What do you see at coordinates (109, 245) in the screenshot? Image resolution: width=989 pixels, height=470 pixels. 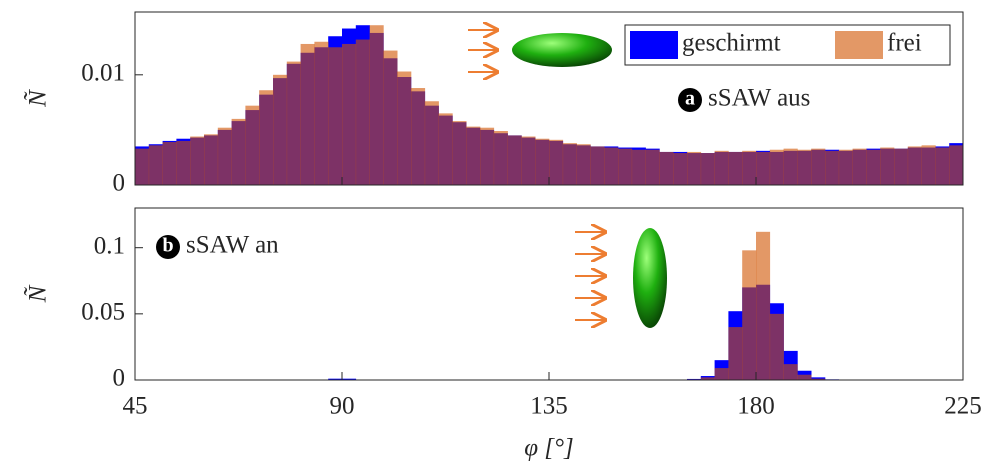 I see `y-tick-label: 0.1` at bounding box center [109, 245].